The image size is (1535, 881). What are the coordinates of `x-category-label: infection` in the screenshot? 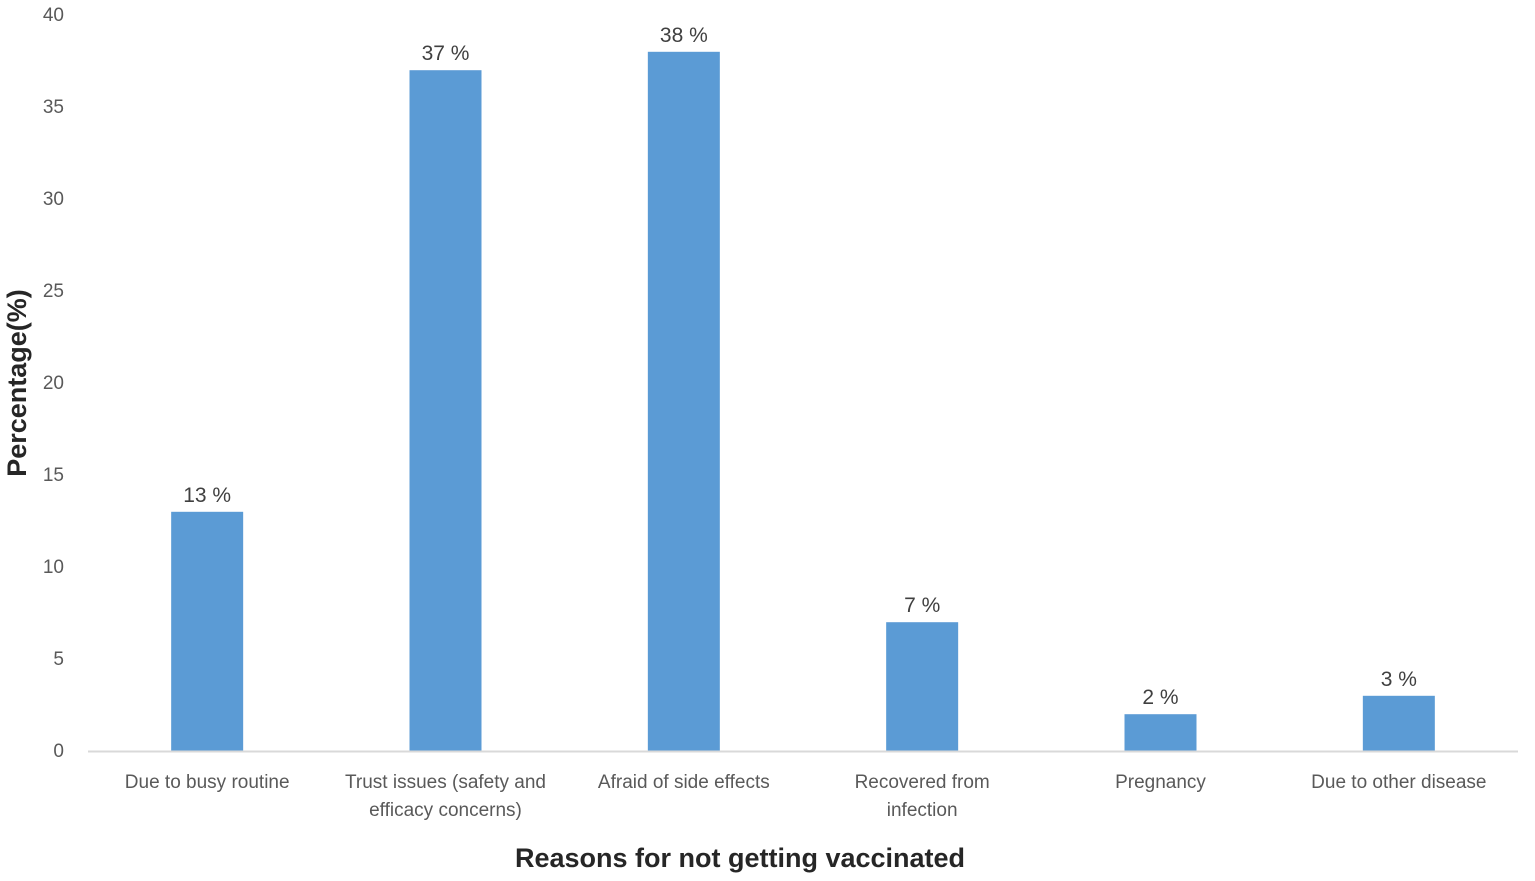 It's located at (922, 810).